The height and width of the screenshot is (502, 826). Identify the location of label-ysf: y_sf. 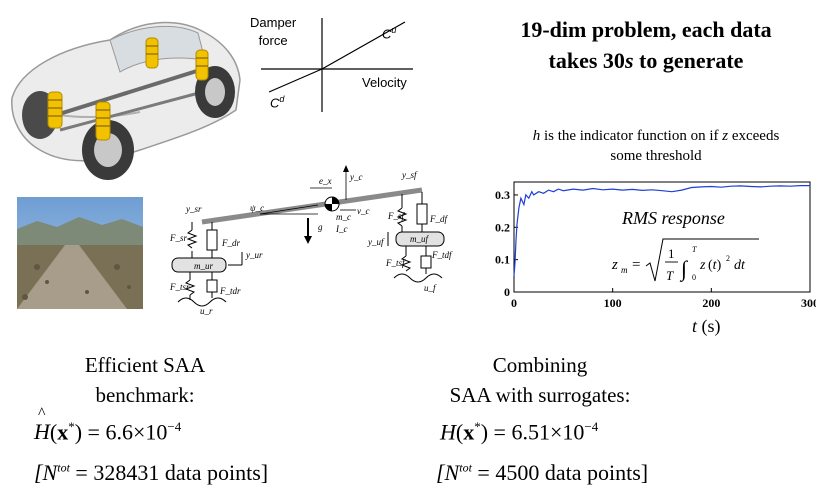
(409, 175).